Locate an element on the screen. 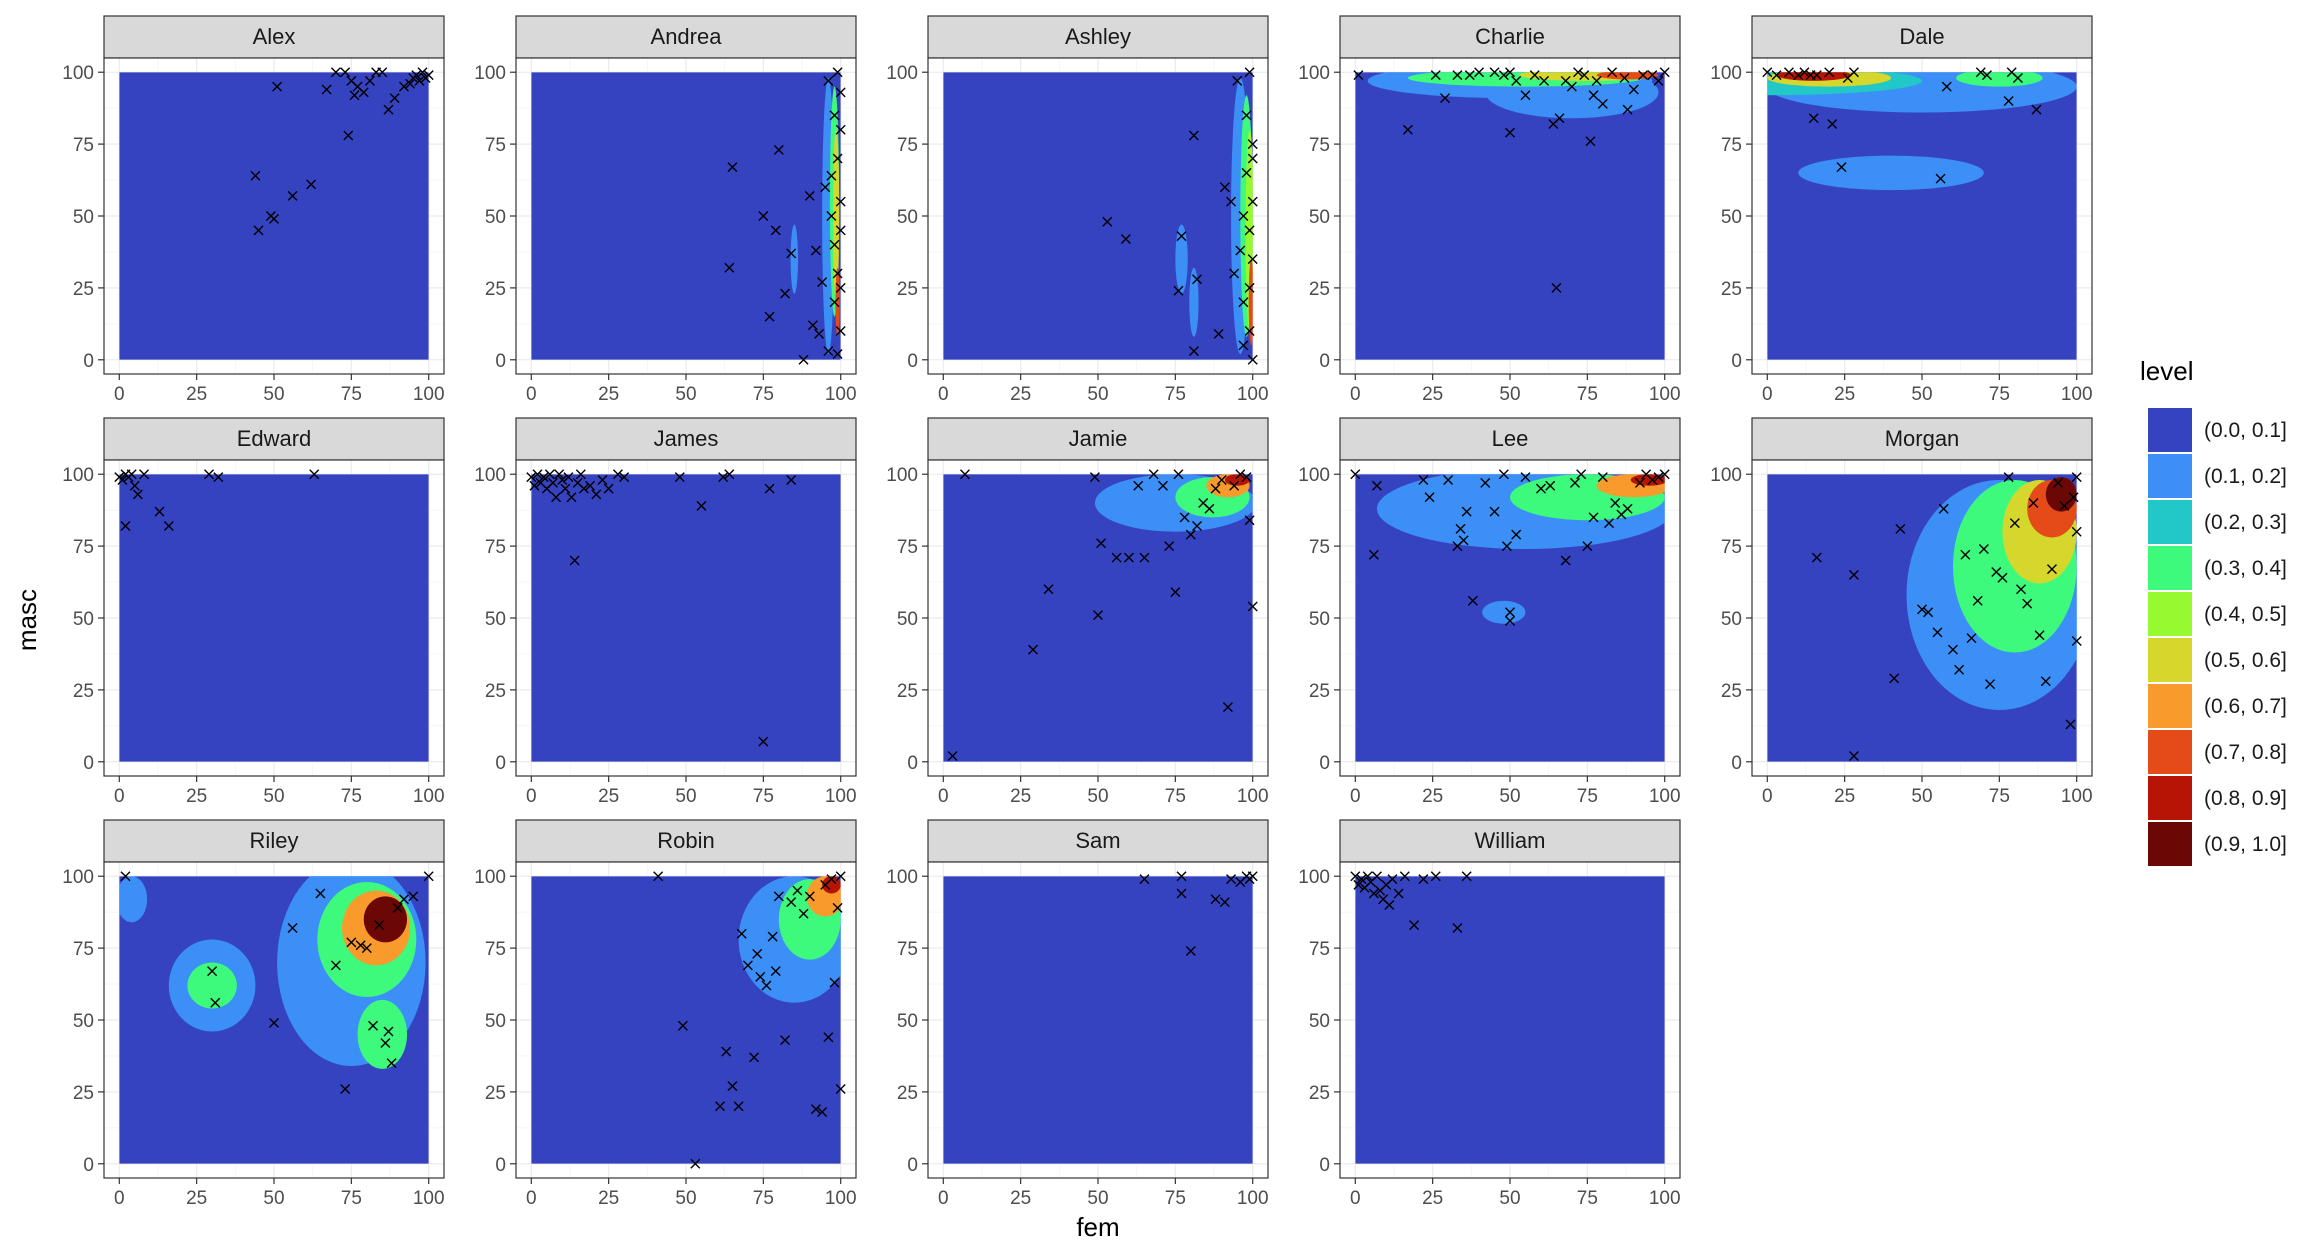 This screenshot has width=2304, height=1253. legend-label: (0.1, 0.2] is located at coordinates (2245, 476).